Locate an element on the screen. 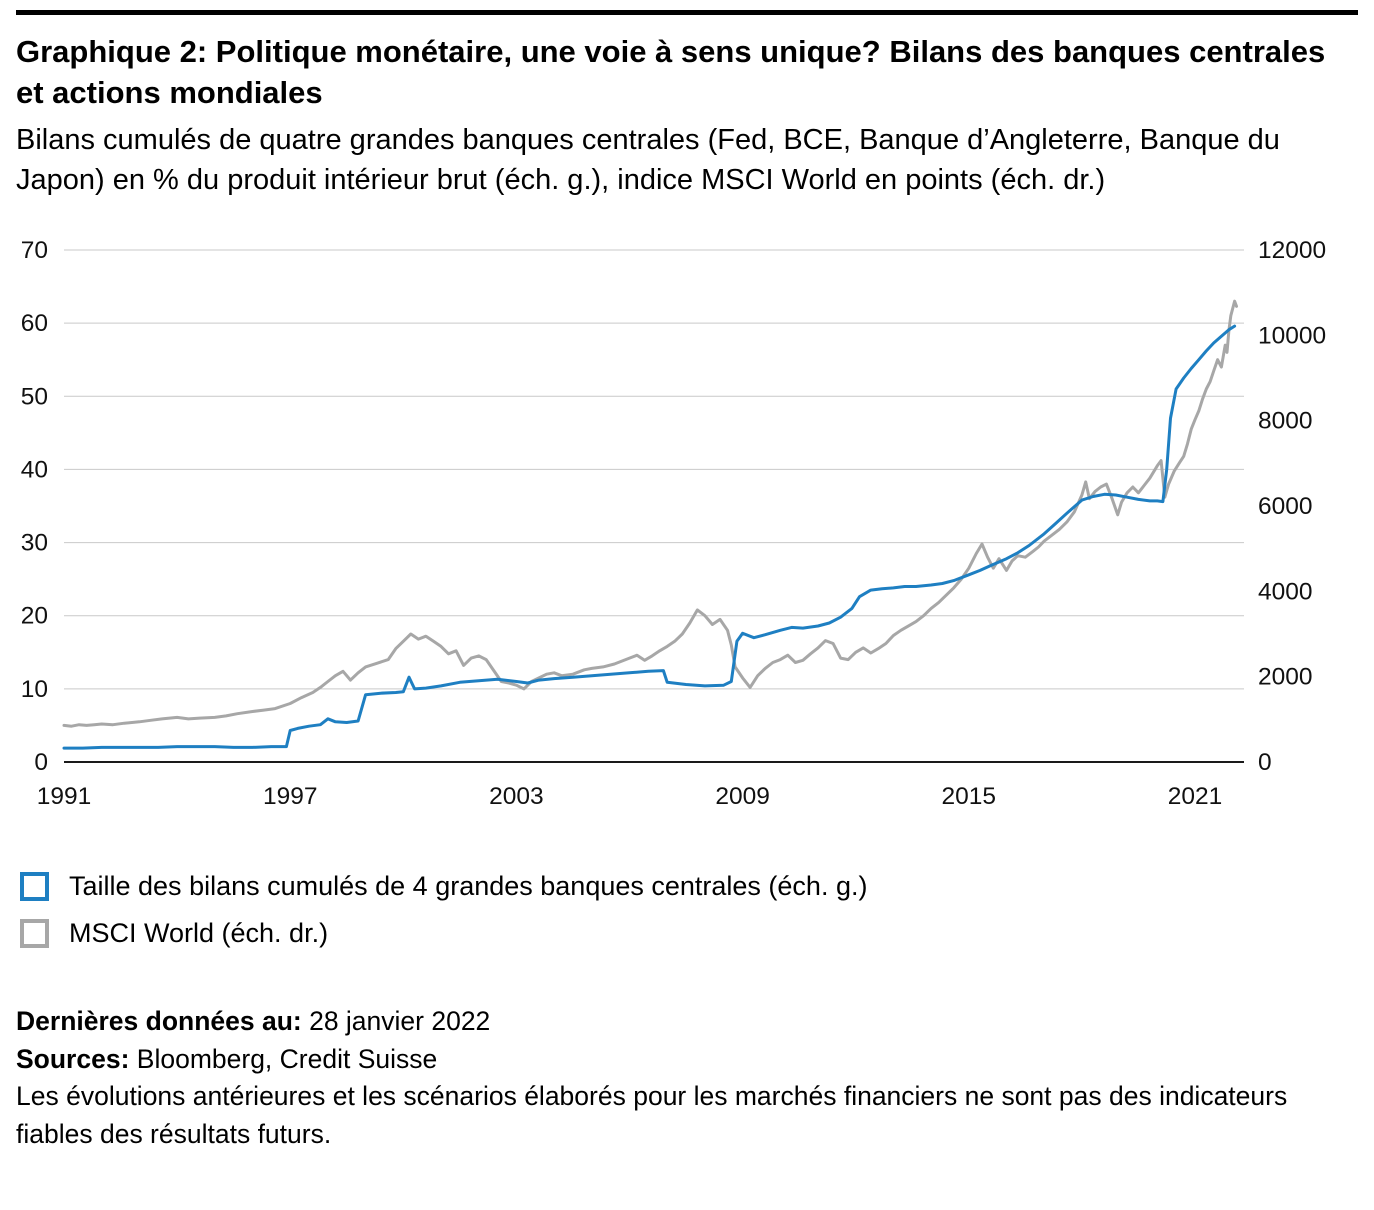  svg-text: 1991 is located at coordinates (64, 796).